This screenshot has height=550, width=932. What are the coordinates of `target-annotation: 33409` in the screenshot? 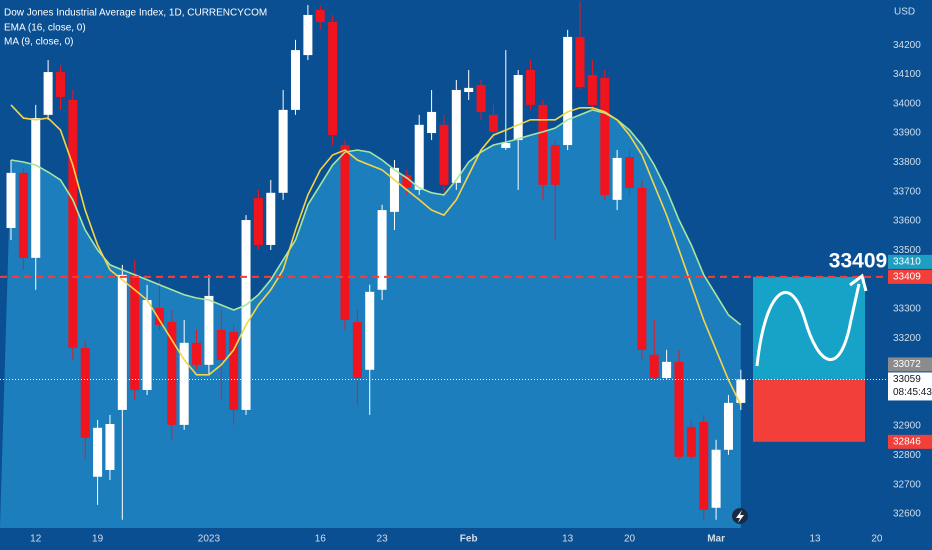 It's located at (858, 261).